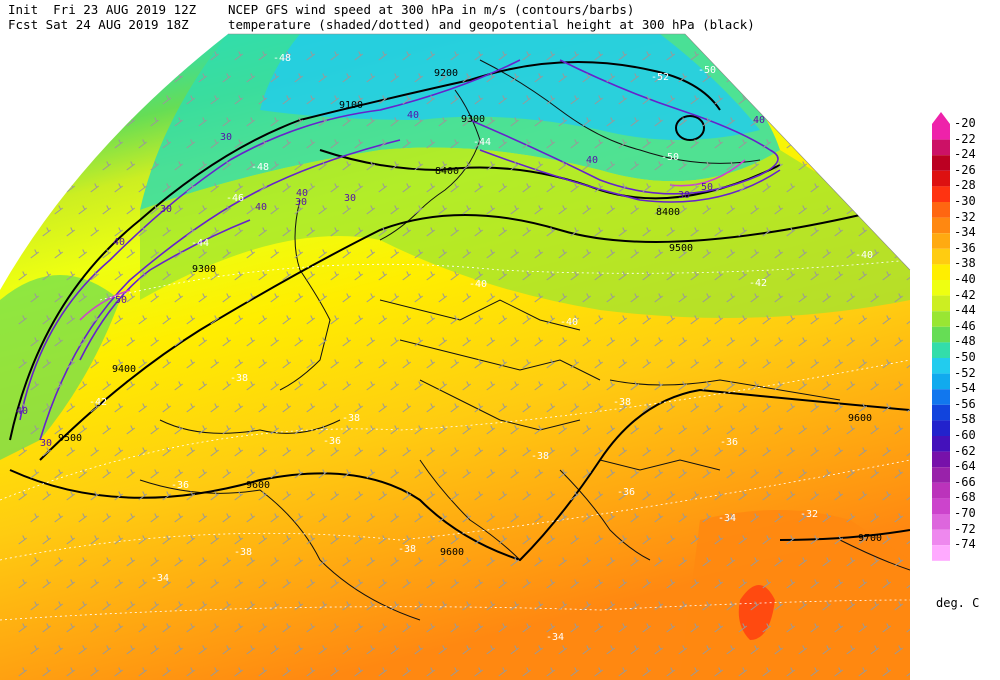 This screenshot has height=680, width=1000. I want to click on legend-label: -30, so click(965, 201).